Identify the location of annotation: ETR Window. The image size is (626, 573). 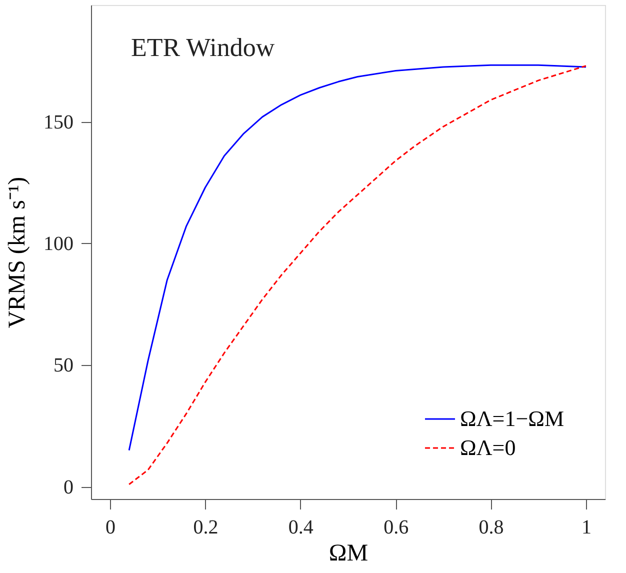
(203, 47).